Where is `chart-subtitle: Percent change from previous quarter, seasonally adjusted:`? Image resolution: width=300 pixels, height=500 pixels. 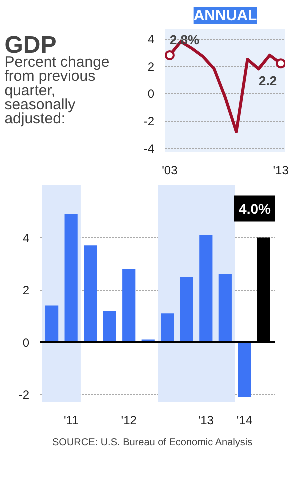 chart-subtitle: Percent change from previous quarter, seasonally adjusted: is located at coordinates (57, 91).